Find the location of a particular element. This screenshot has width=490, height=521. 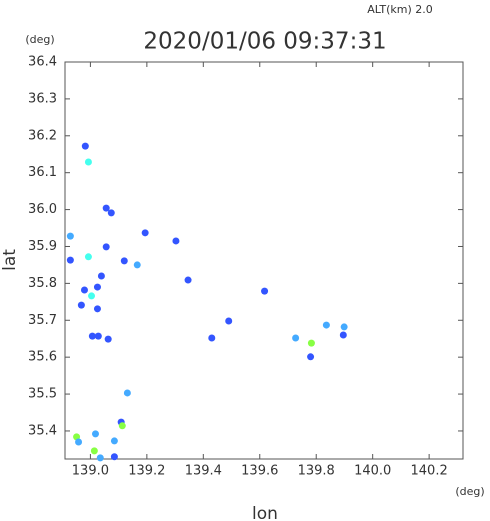

x-tick-label: 139.8 is located at coordinates (316, 471).